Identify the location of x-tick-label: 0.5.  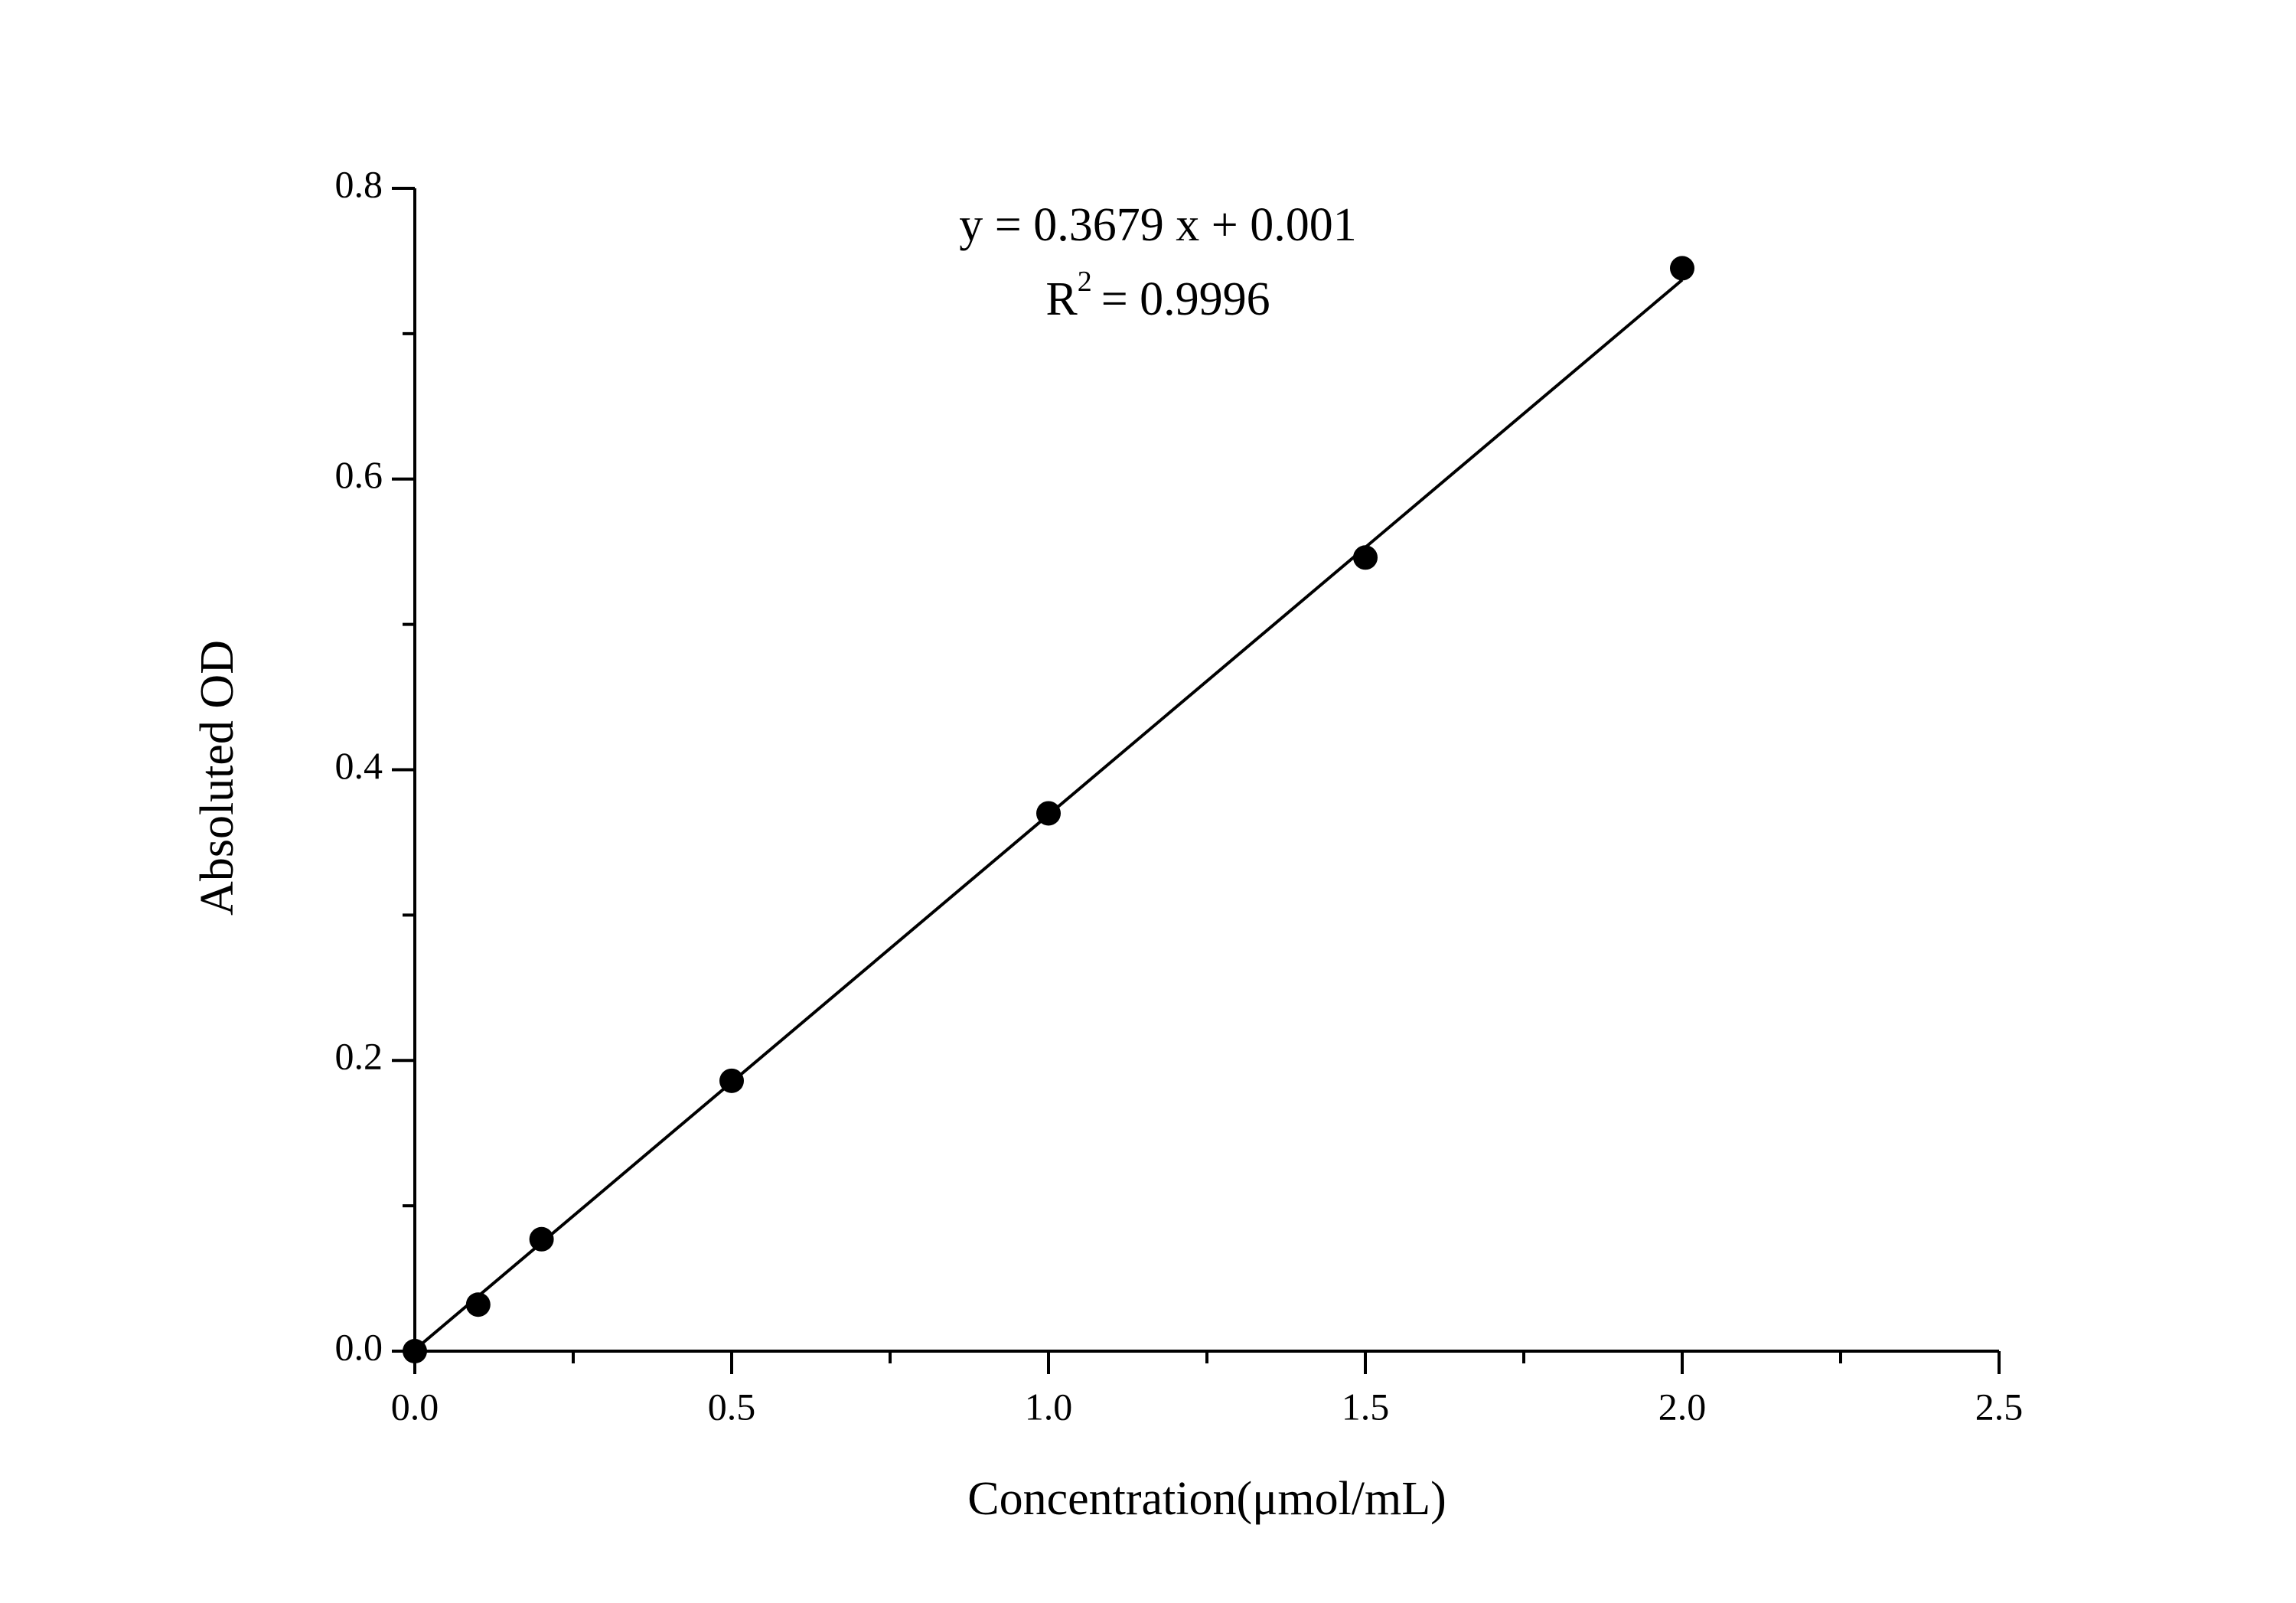
(732, 1406).